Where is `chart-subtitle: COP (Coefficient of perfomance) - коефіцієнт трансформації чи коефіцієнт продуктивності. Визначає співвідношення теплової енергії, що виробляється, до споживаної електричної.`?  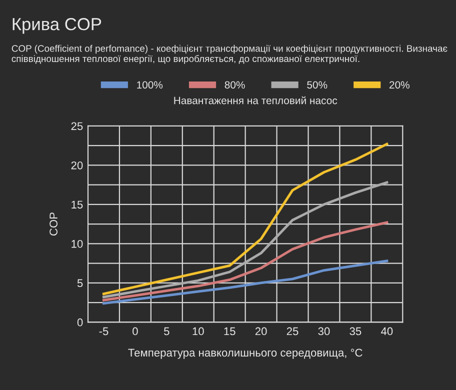 chart-subtitle: COP (Coefficient of perfomance) - коефіцієнт трансформації чи коефіцієнт продуктивності. Визначає співвідношення теплової енергії, що виробляється, до споживаної електричної. is located at coordinates (230, 54).